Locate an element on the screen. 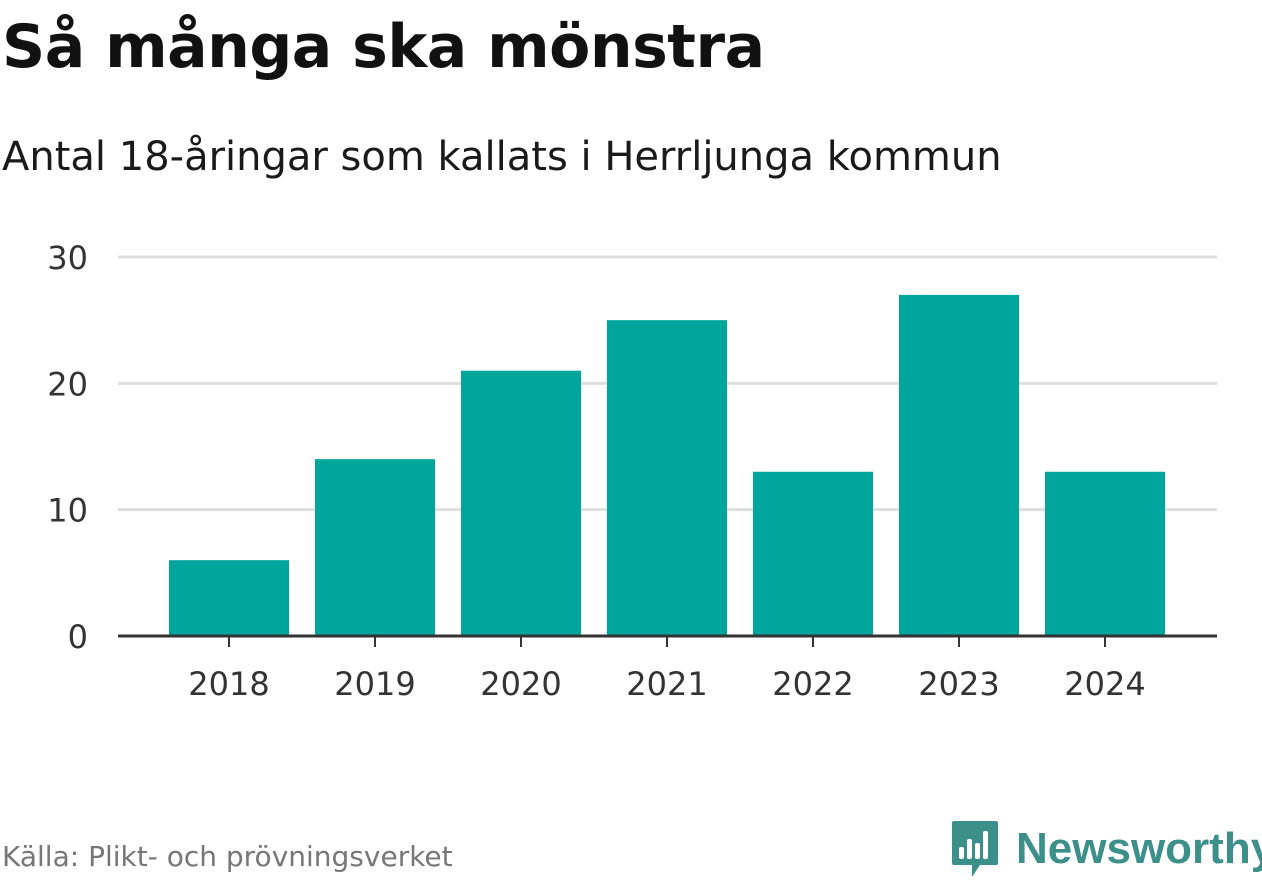 This screenshot has width=1262, height=880. y-tick-label: 10 is located at coordinates (67, 511).